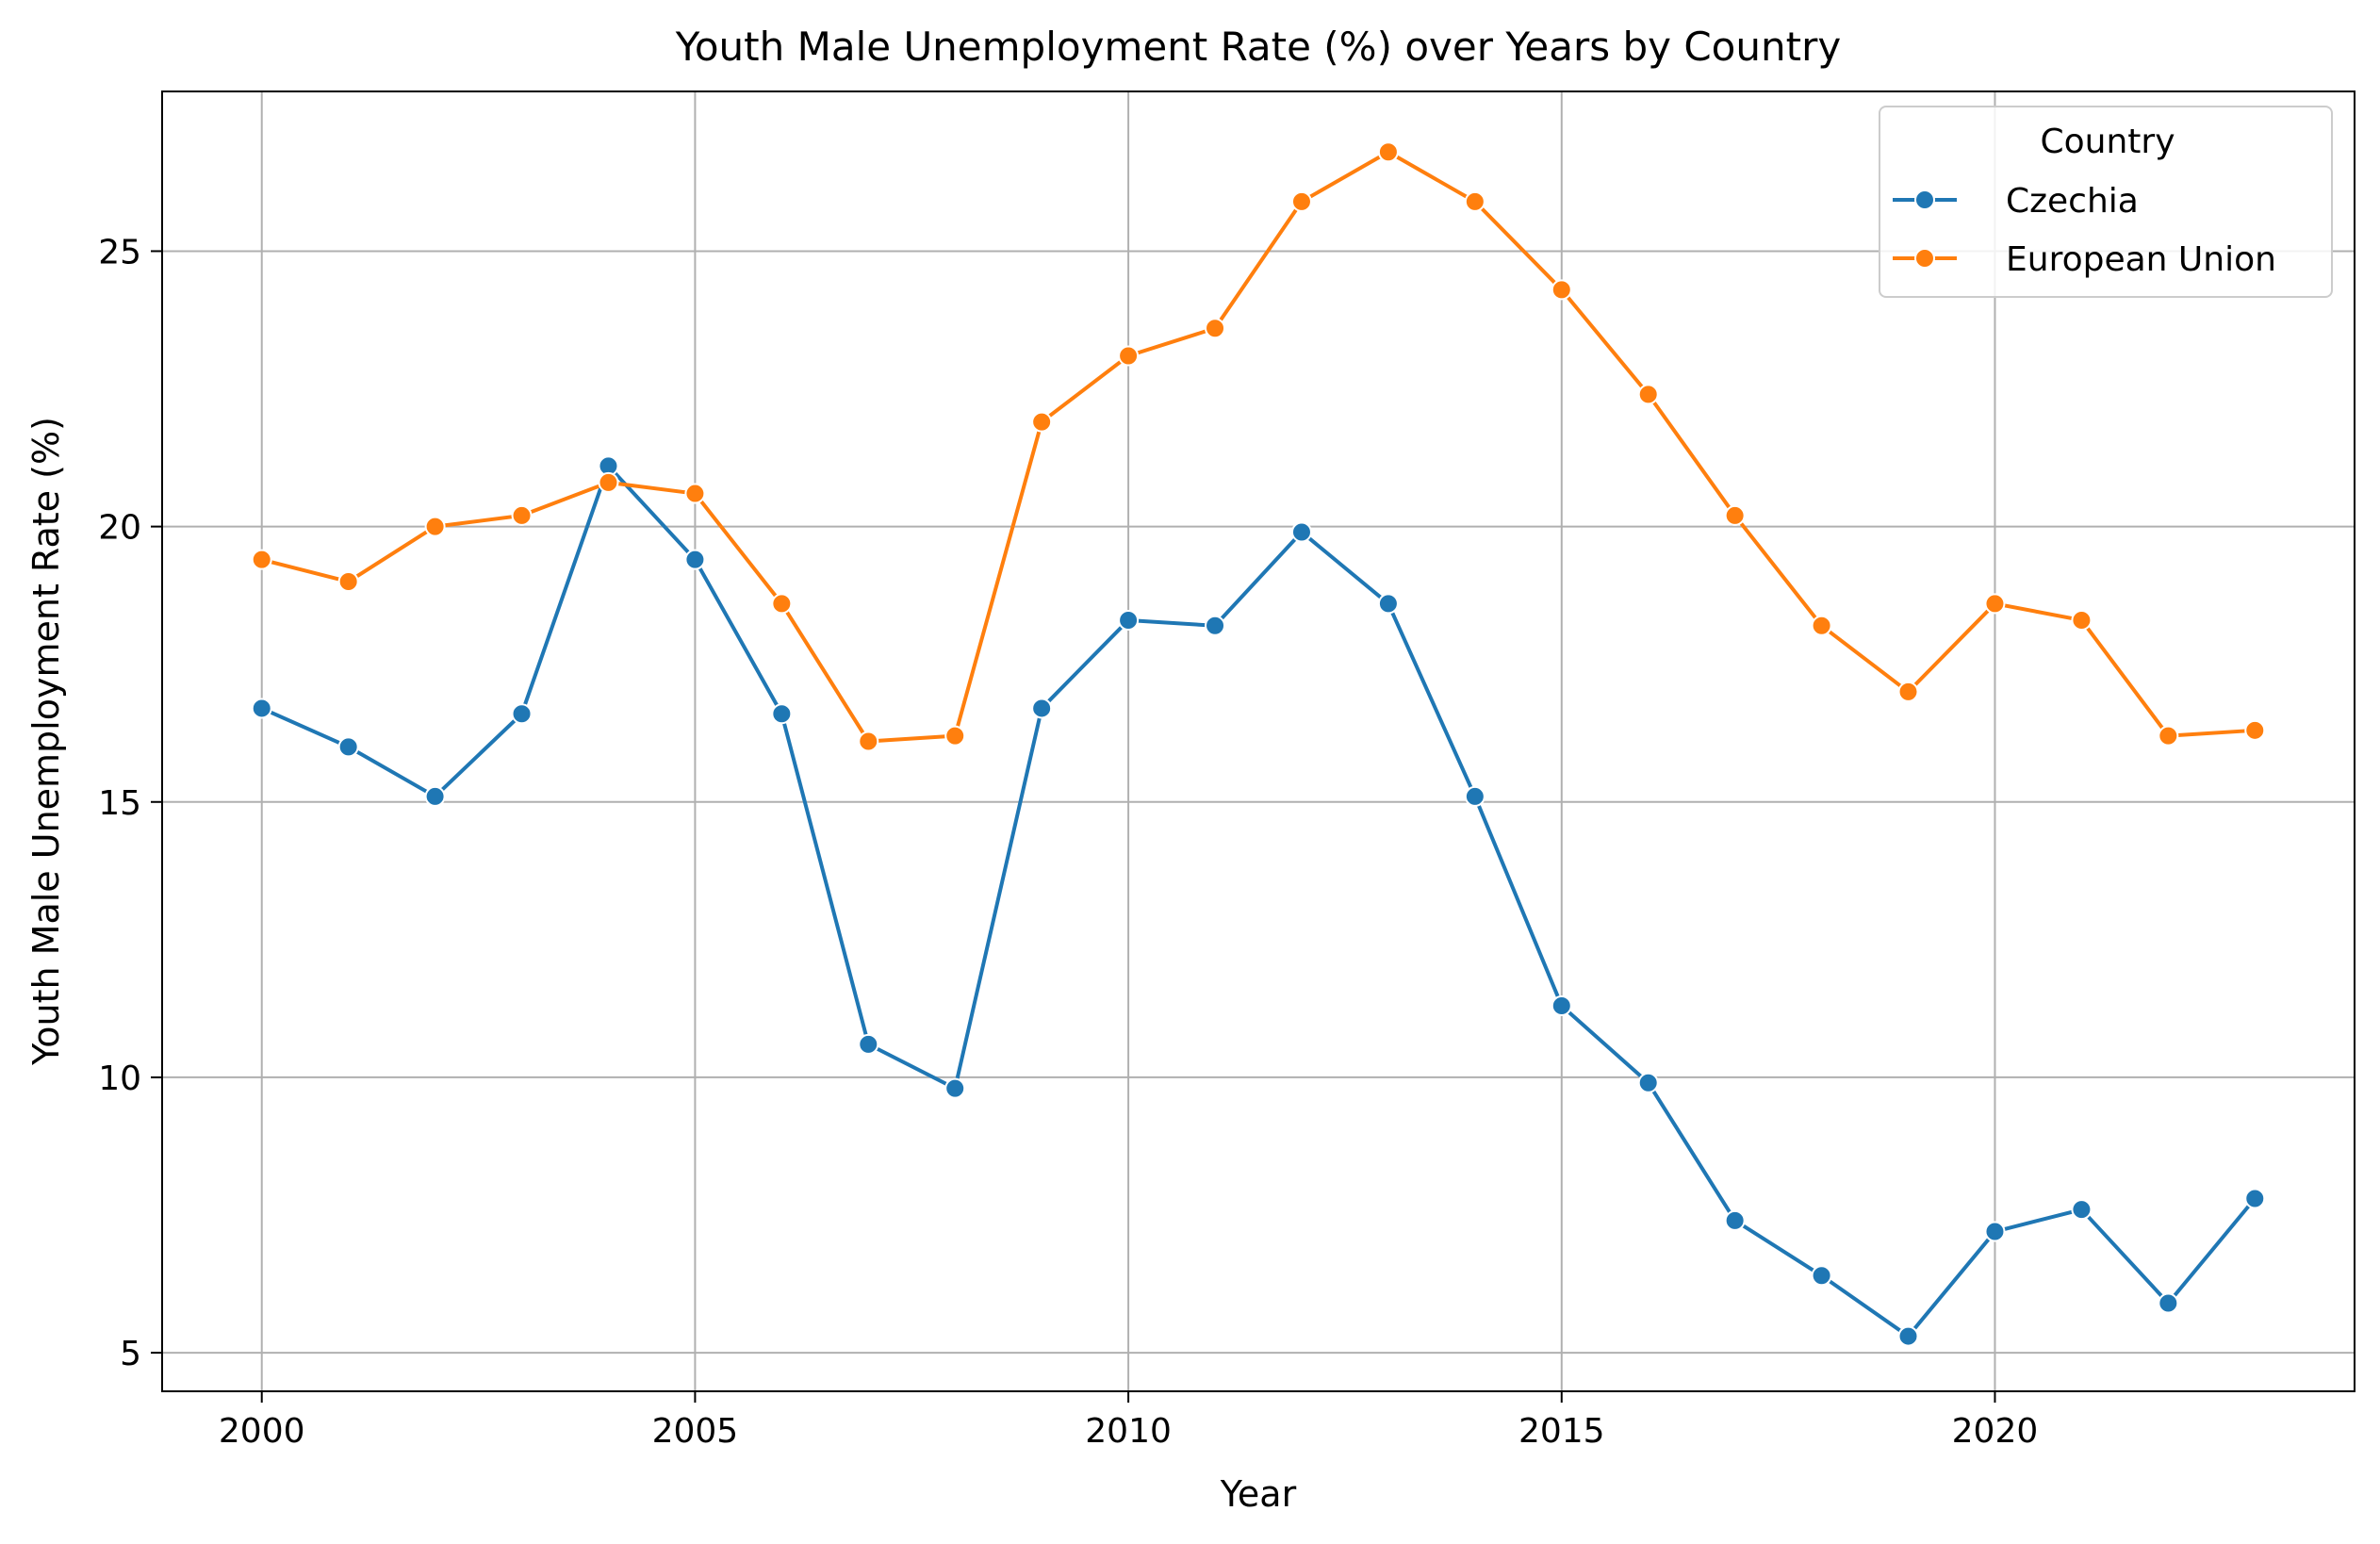 The image size is (2380, 1544). I want to click on x-axis-ticks: 2000 2005 2010 2015 2020, so click(1128, 1421).